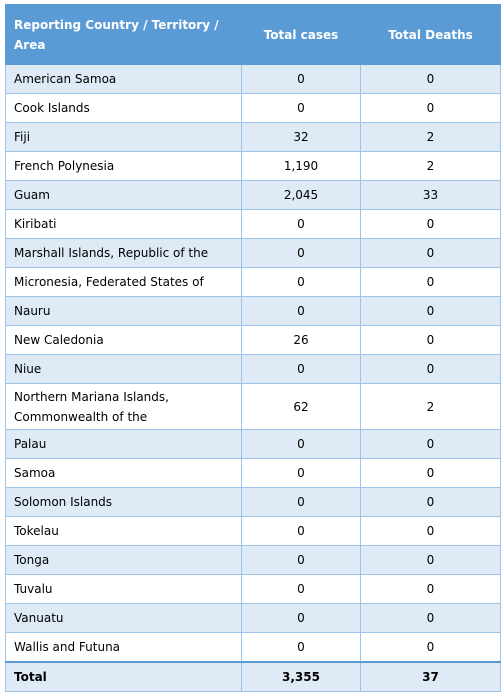 The width and height of the screenshot is (501, 699). I want to click on total-label: Total, so click(123, 676).